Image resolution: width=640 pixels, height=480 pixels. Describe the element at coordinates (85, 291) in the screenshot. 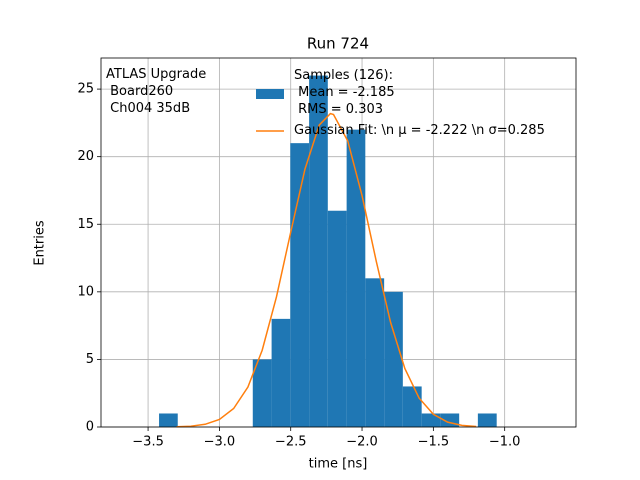

I see `y-tick-label: 10` at that location.